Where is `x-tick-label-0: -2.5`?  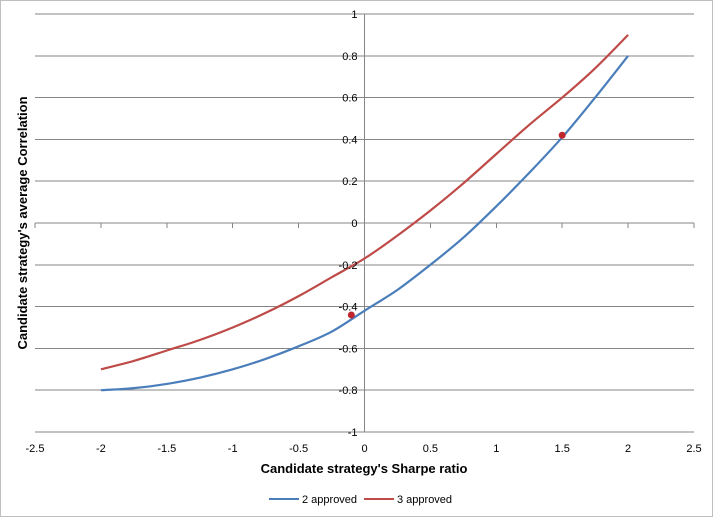
x-tick-label-0: -2.5 is located at coordinates (35, 449).